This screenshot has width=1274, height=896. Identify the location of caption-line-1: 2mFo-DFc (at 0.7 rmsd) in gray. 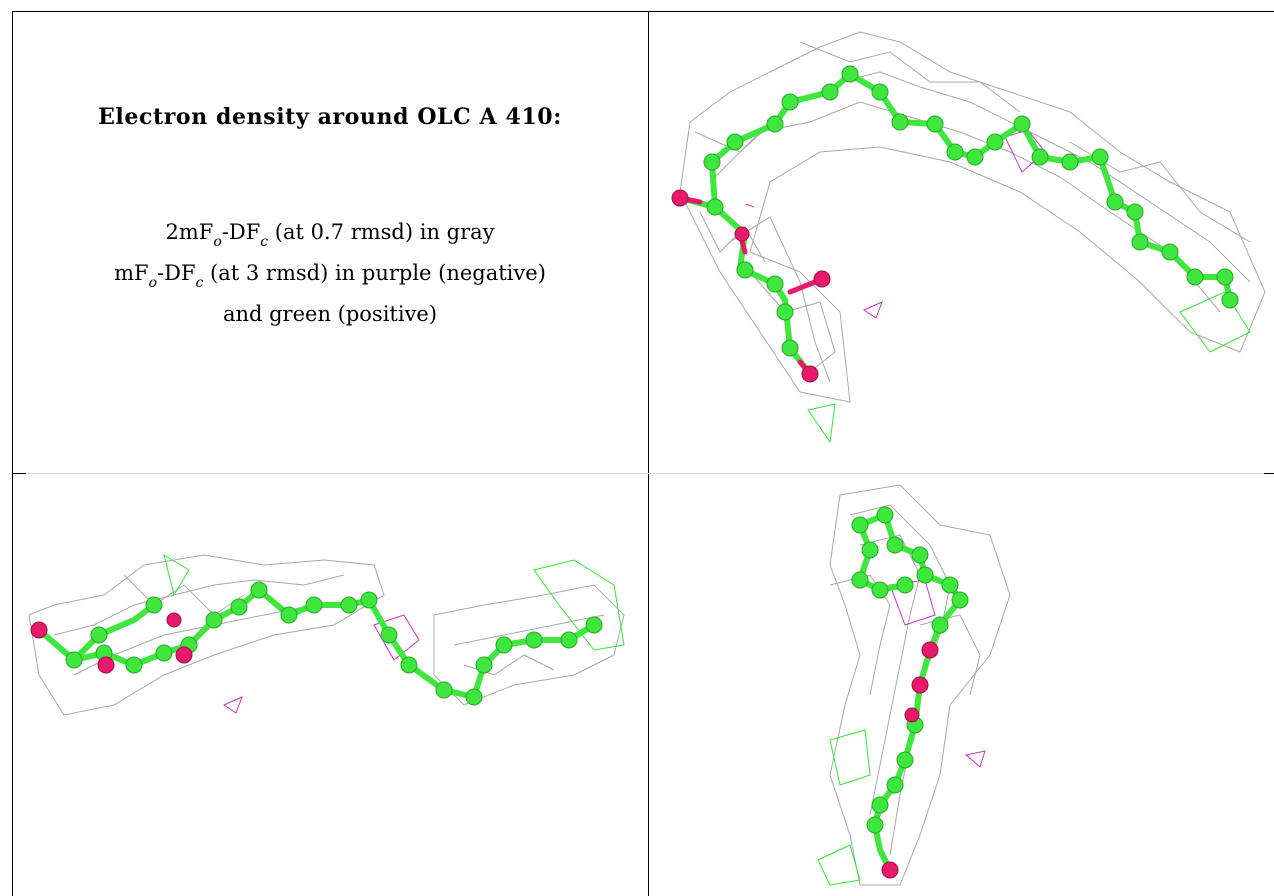
(330, 235).